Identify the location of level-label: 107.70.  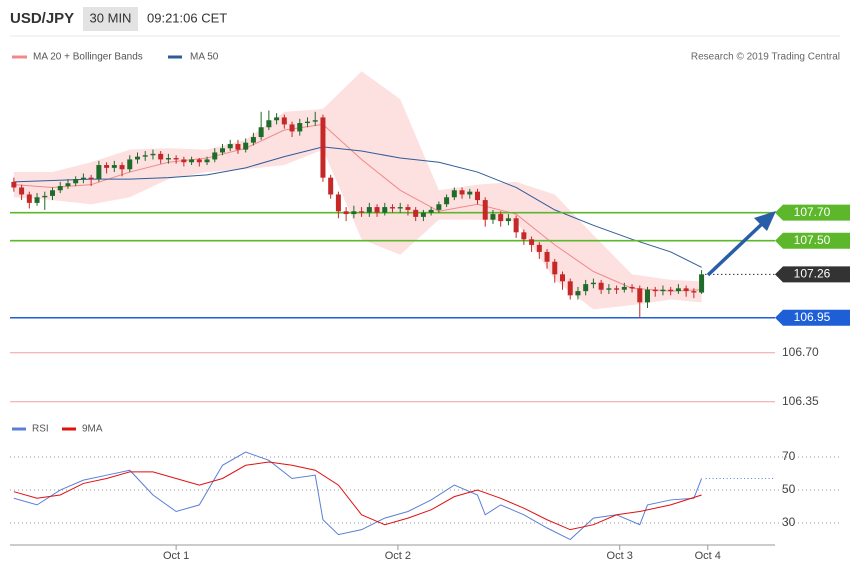
(812, 212).